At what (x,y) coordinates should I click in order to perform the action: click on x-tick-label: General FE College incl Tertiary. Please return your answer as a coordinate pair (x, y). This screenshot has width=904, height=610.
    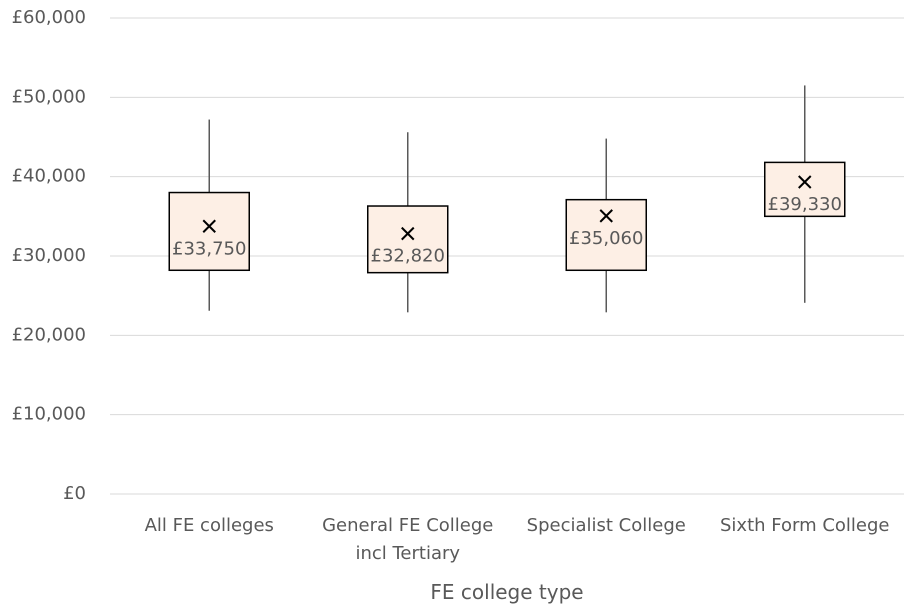
    Looking at the image, I should click on (408, 539).